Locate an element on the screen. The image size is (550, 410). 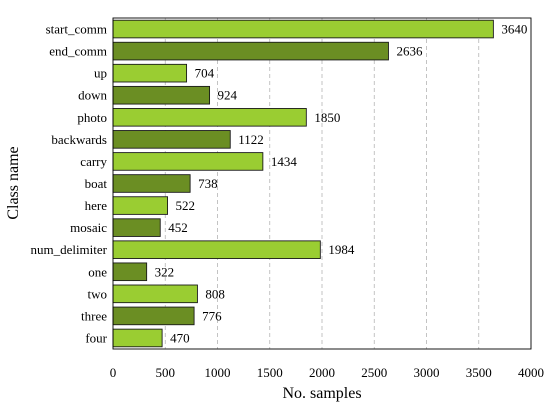
x-tick-label: 3000 is located at coordinates (427, 372).